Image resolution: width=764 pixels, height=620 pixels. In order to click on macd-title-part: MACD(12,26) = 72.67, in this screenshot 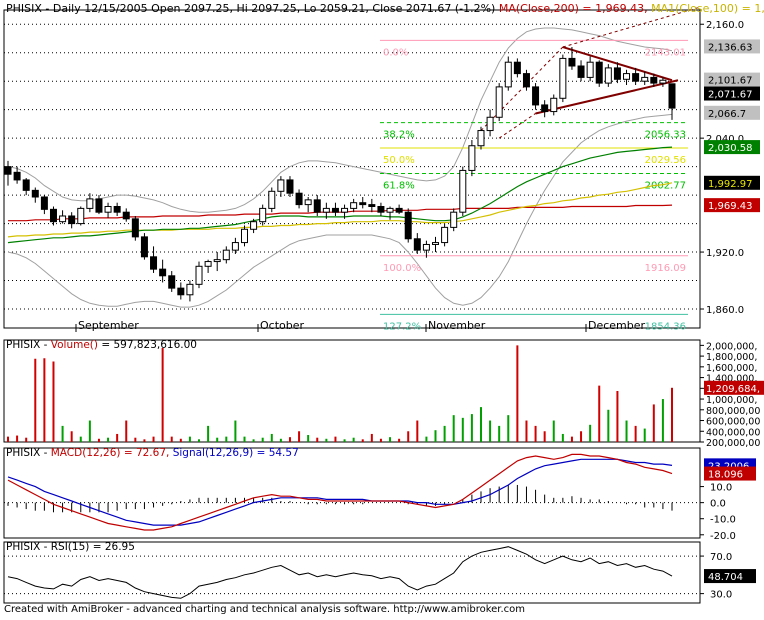, I will do `click(110, 453)`.